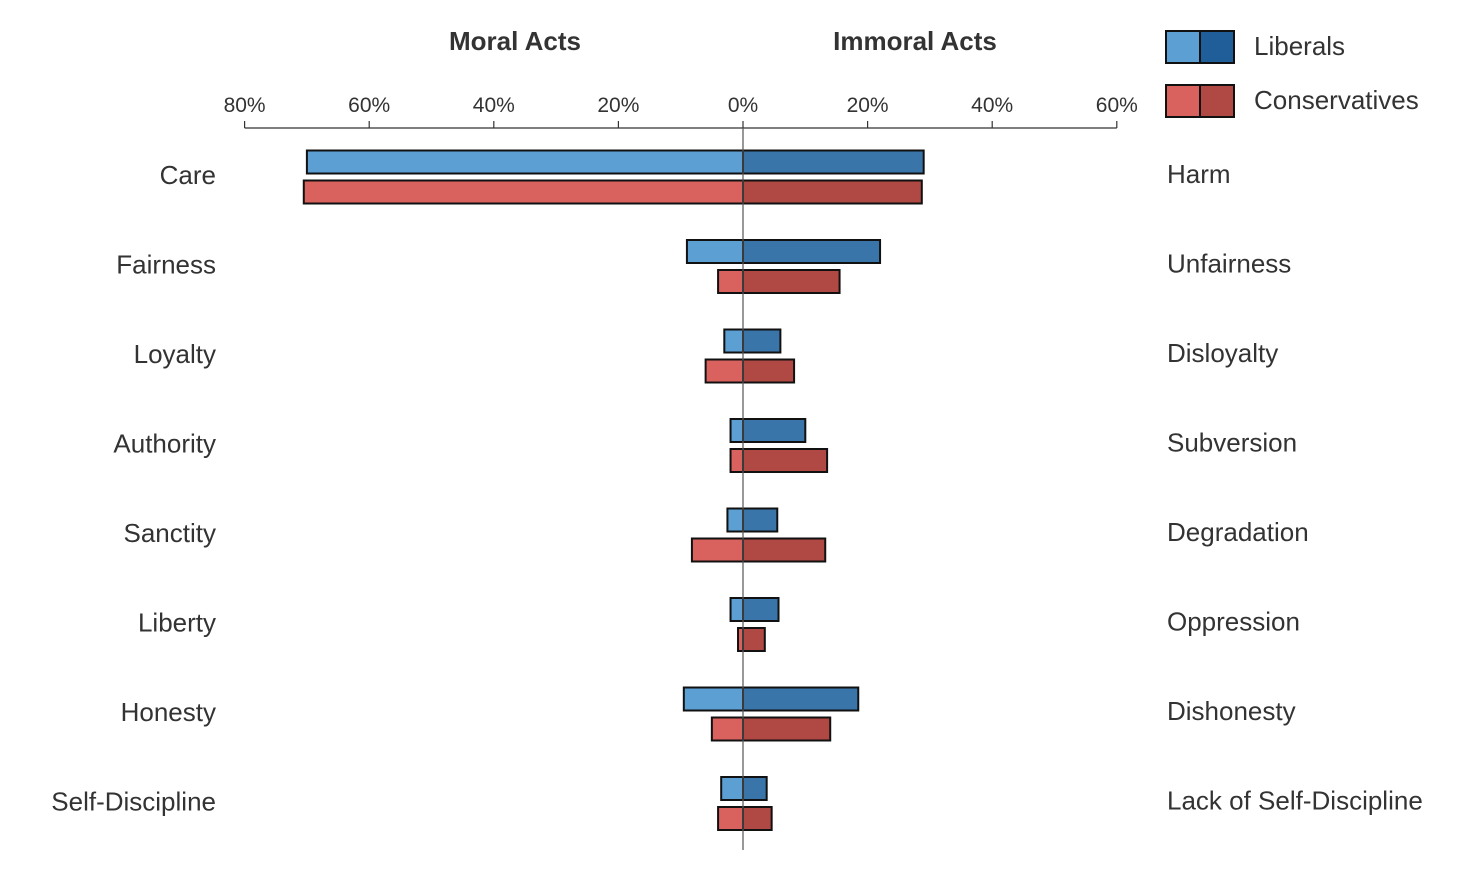 The width and height of the screenshot is (1466, 873). What do you see at coordinates (992, 105) in the screenshot?
I see `x-tick-label-right-40: 40%` at bounding box center [992, 105].